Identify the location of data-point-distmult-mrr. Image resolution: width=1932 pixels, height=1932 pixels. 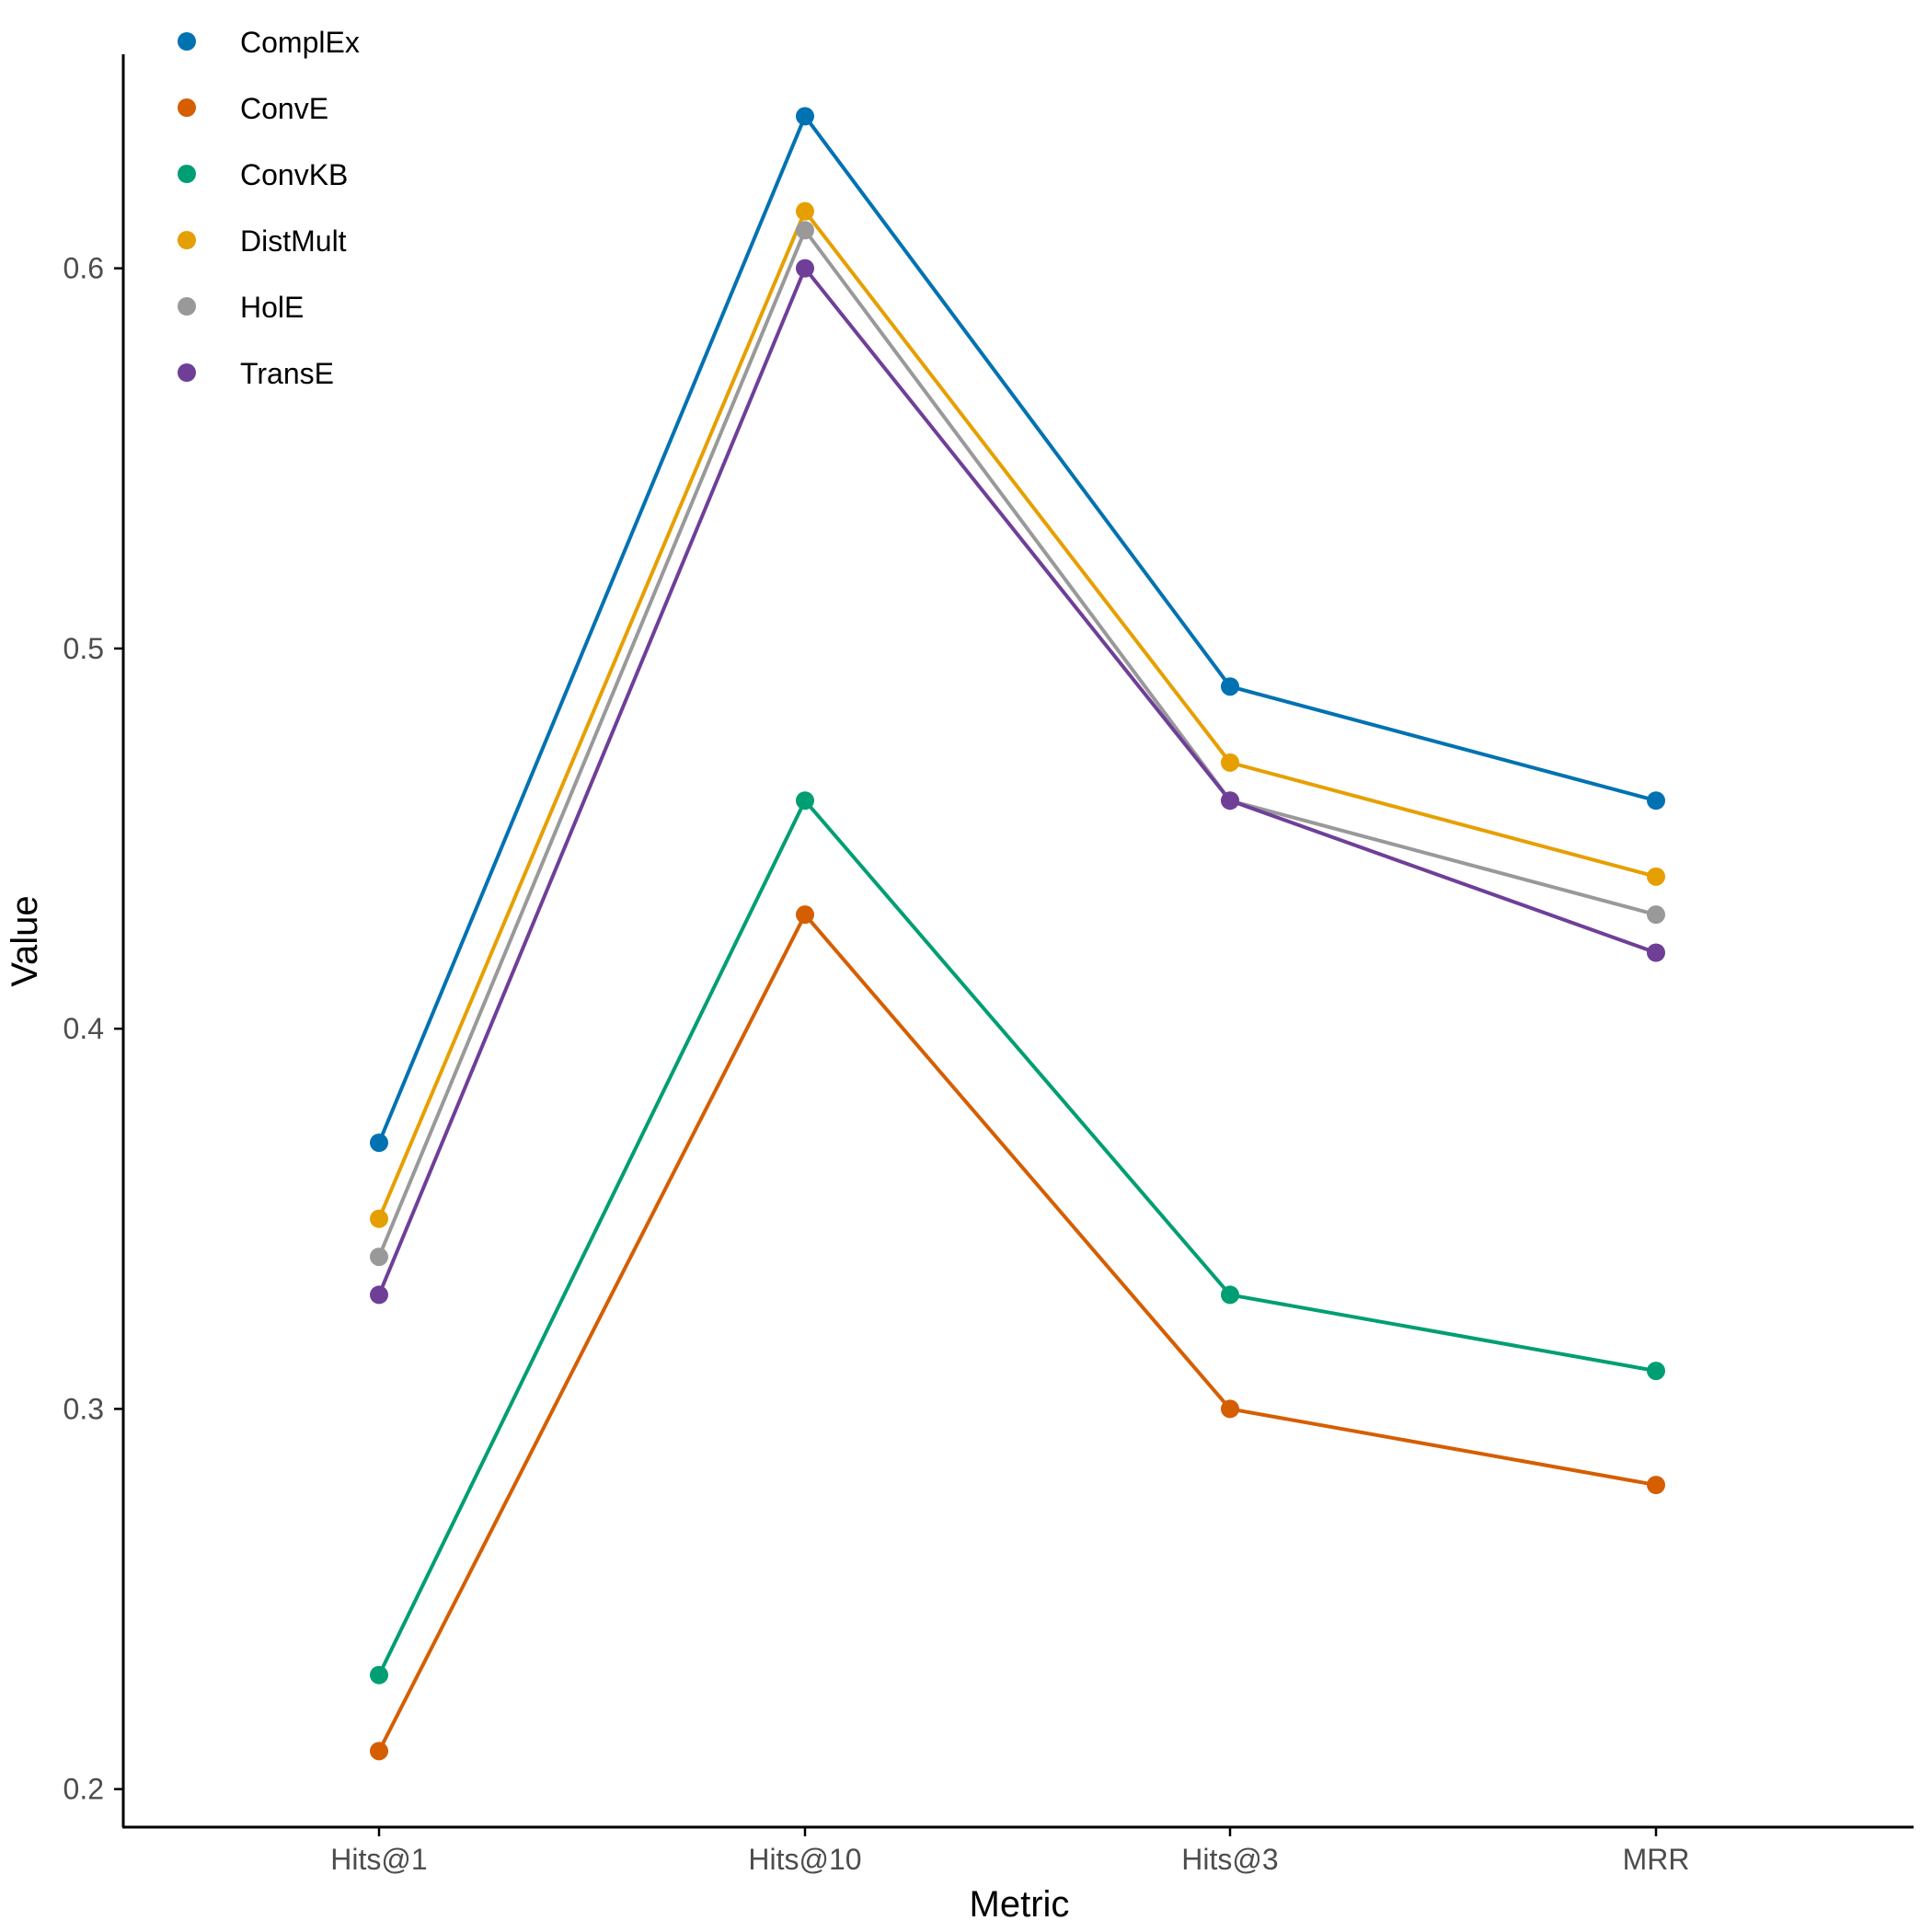
(1656, 876).